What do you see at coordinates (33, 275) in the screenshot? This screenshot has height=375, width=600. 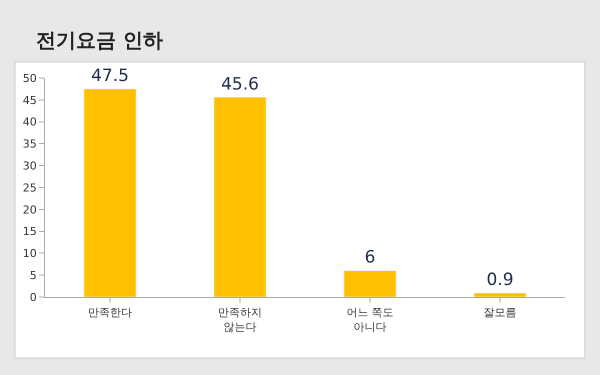 I see `y-tick-label: 5` at bounding box center [33, 275].